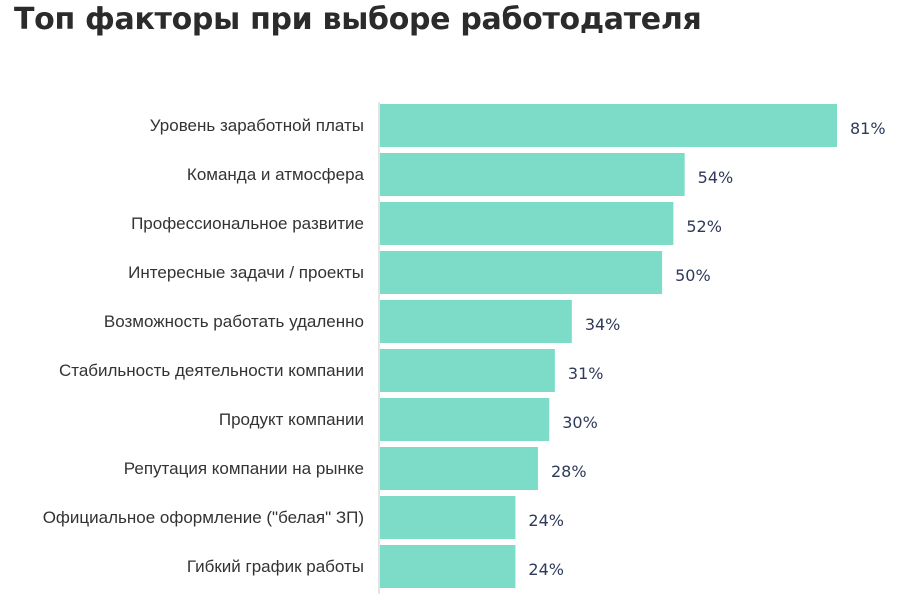 The image size is (915, 607). What do you see at coordinates (247, 223) in the screenshot?
I see `category-label: Профессиональное развитие` at bounding box center [247, 223].